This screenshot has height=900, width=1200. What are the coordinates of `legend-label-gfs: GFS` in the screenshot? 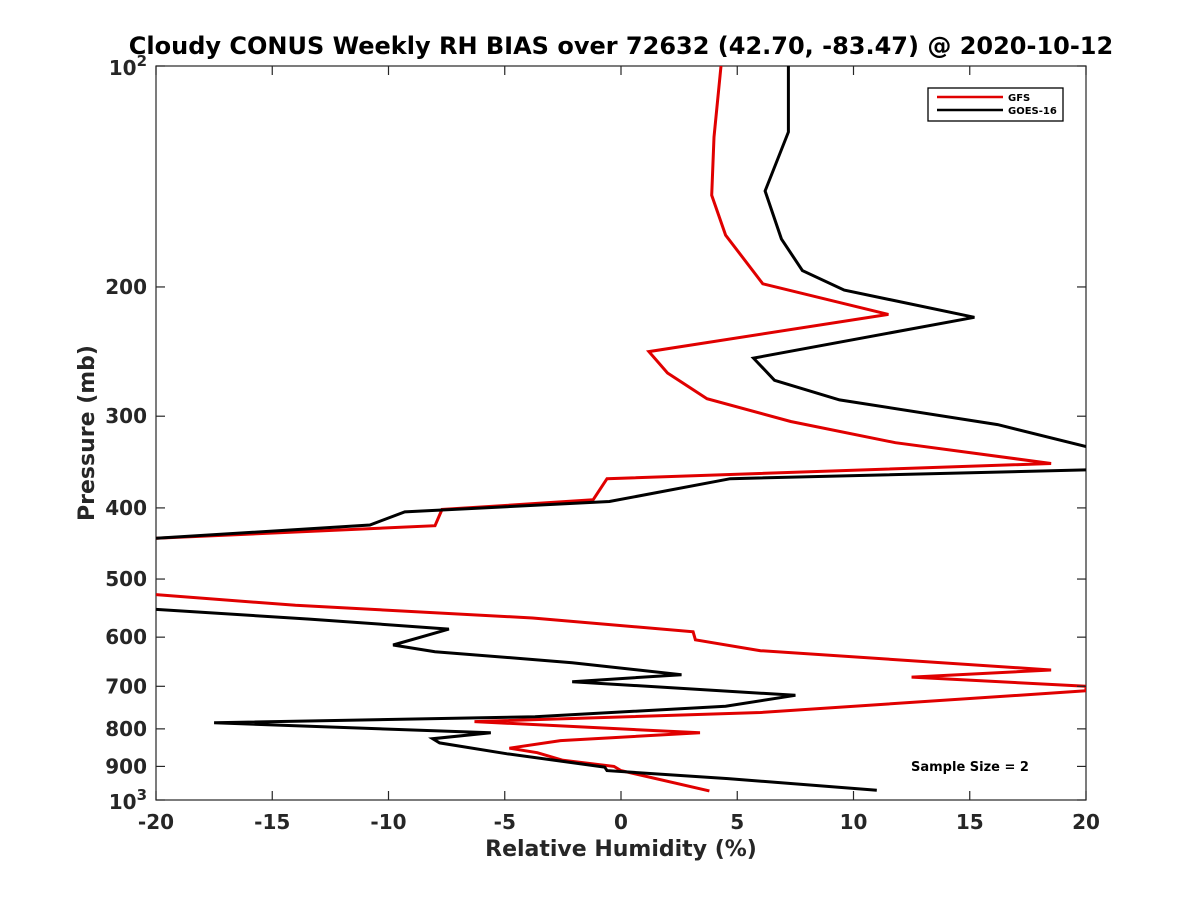 It's located at (1019, 98).